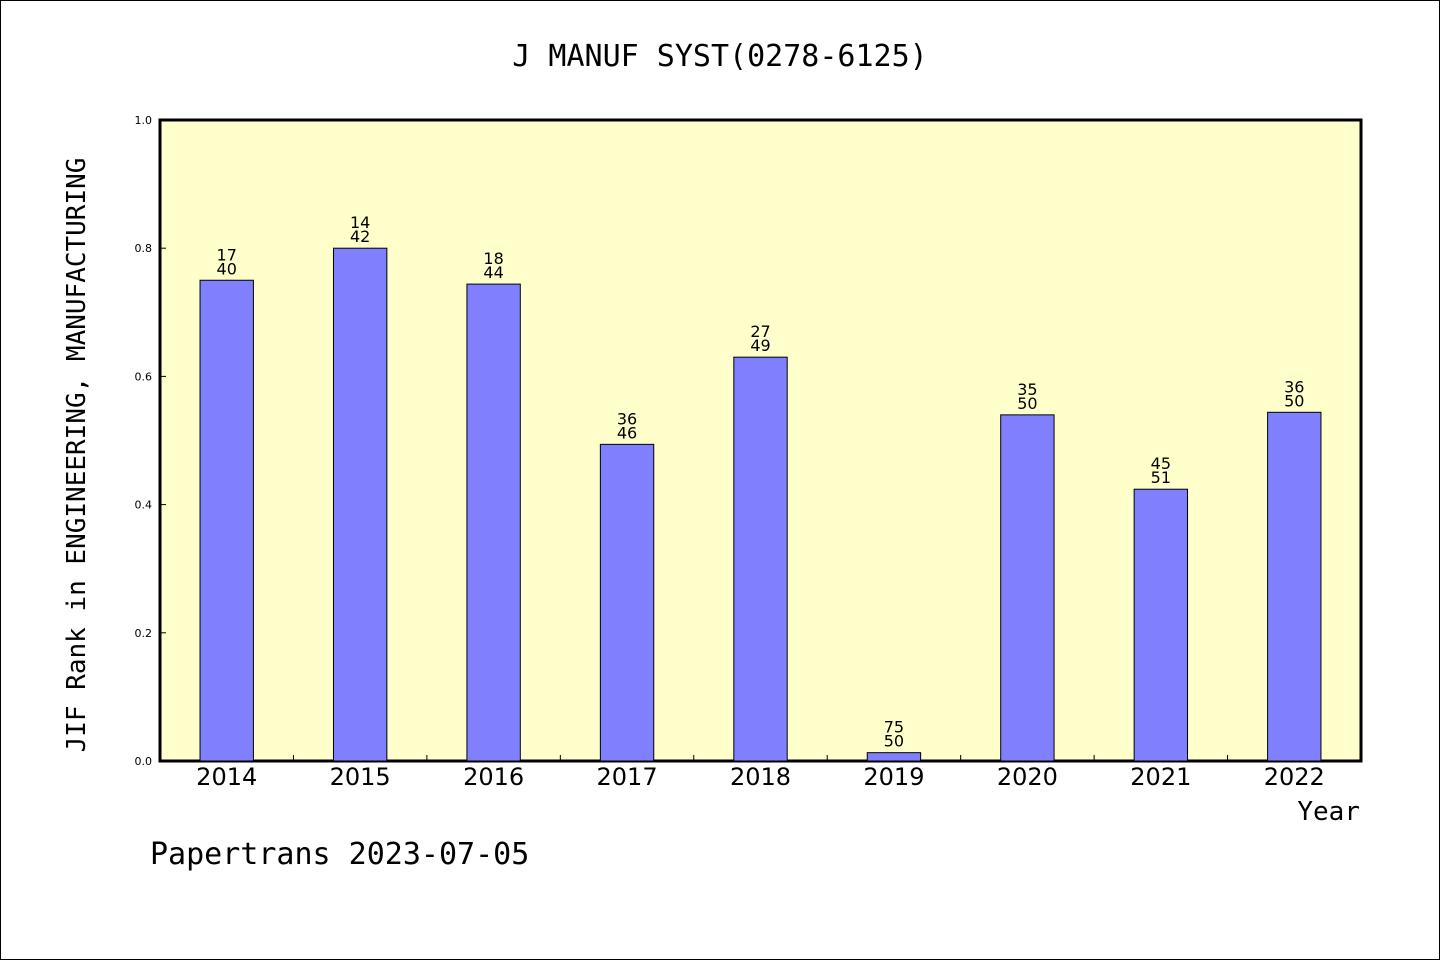 This screenshot has width=1440, height=960. I want to click on x-tick-label: 2017, so click(627, 777).